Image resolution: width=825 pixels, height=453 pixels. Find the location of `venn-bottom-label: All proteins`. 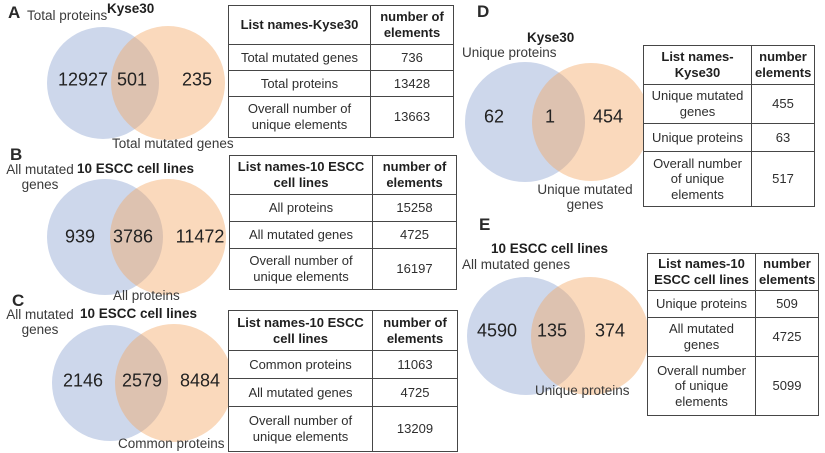

venn-bottom-label: All proteins is located at coordinates (146, 295).